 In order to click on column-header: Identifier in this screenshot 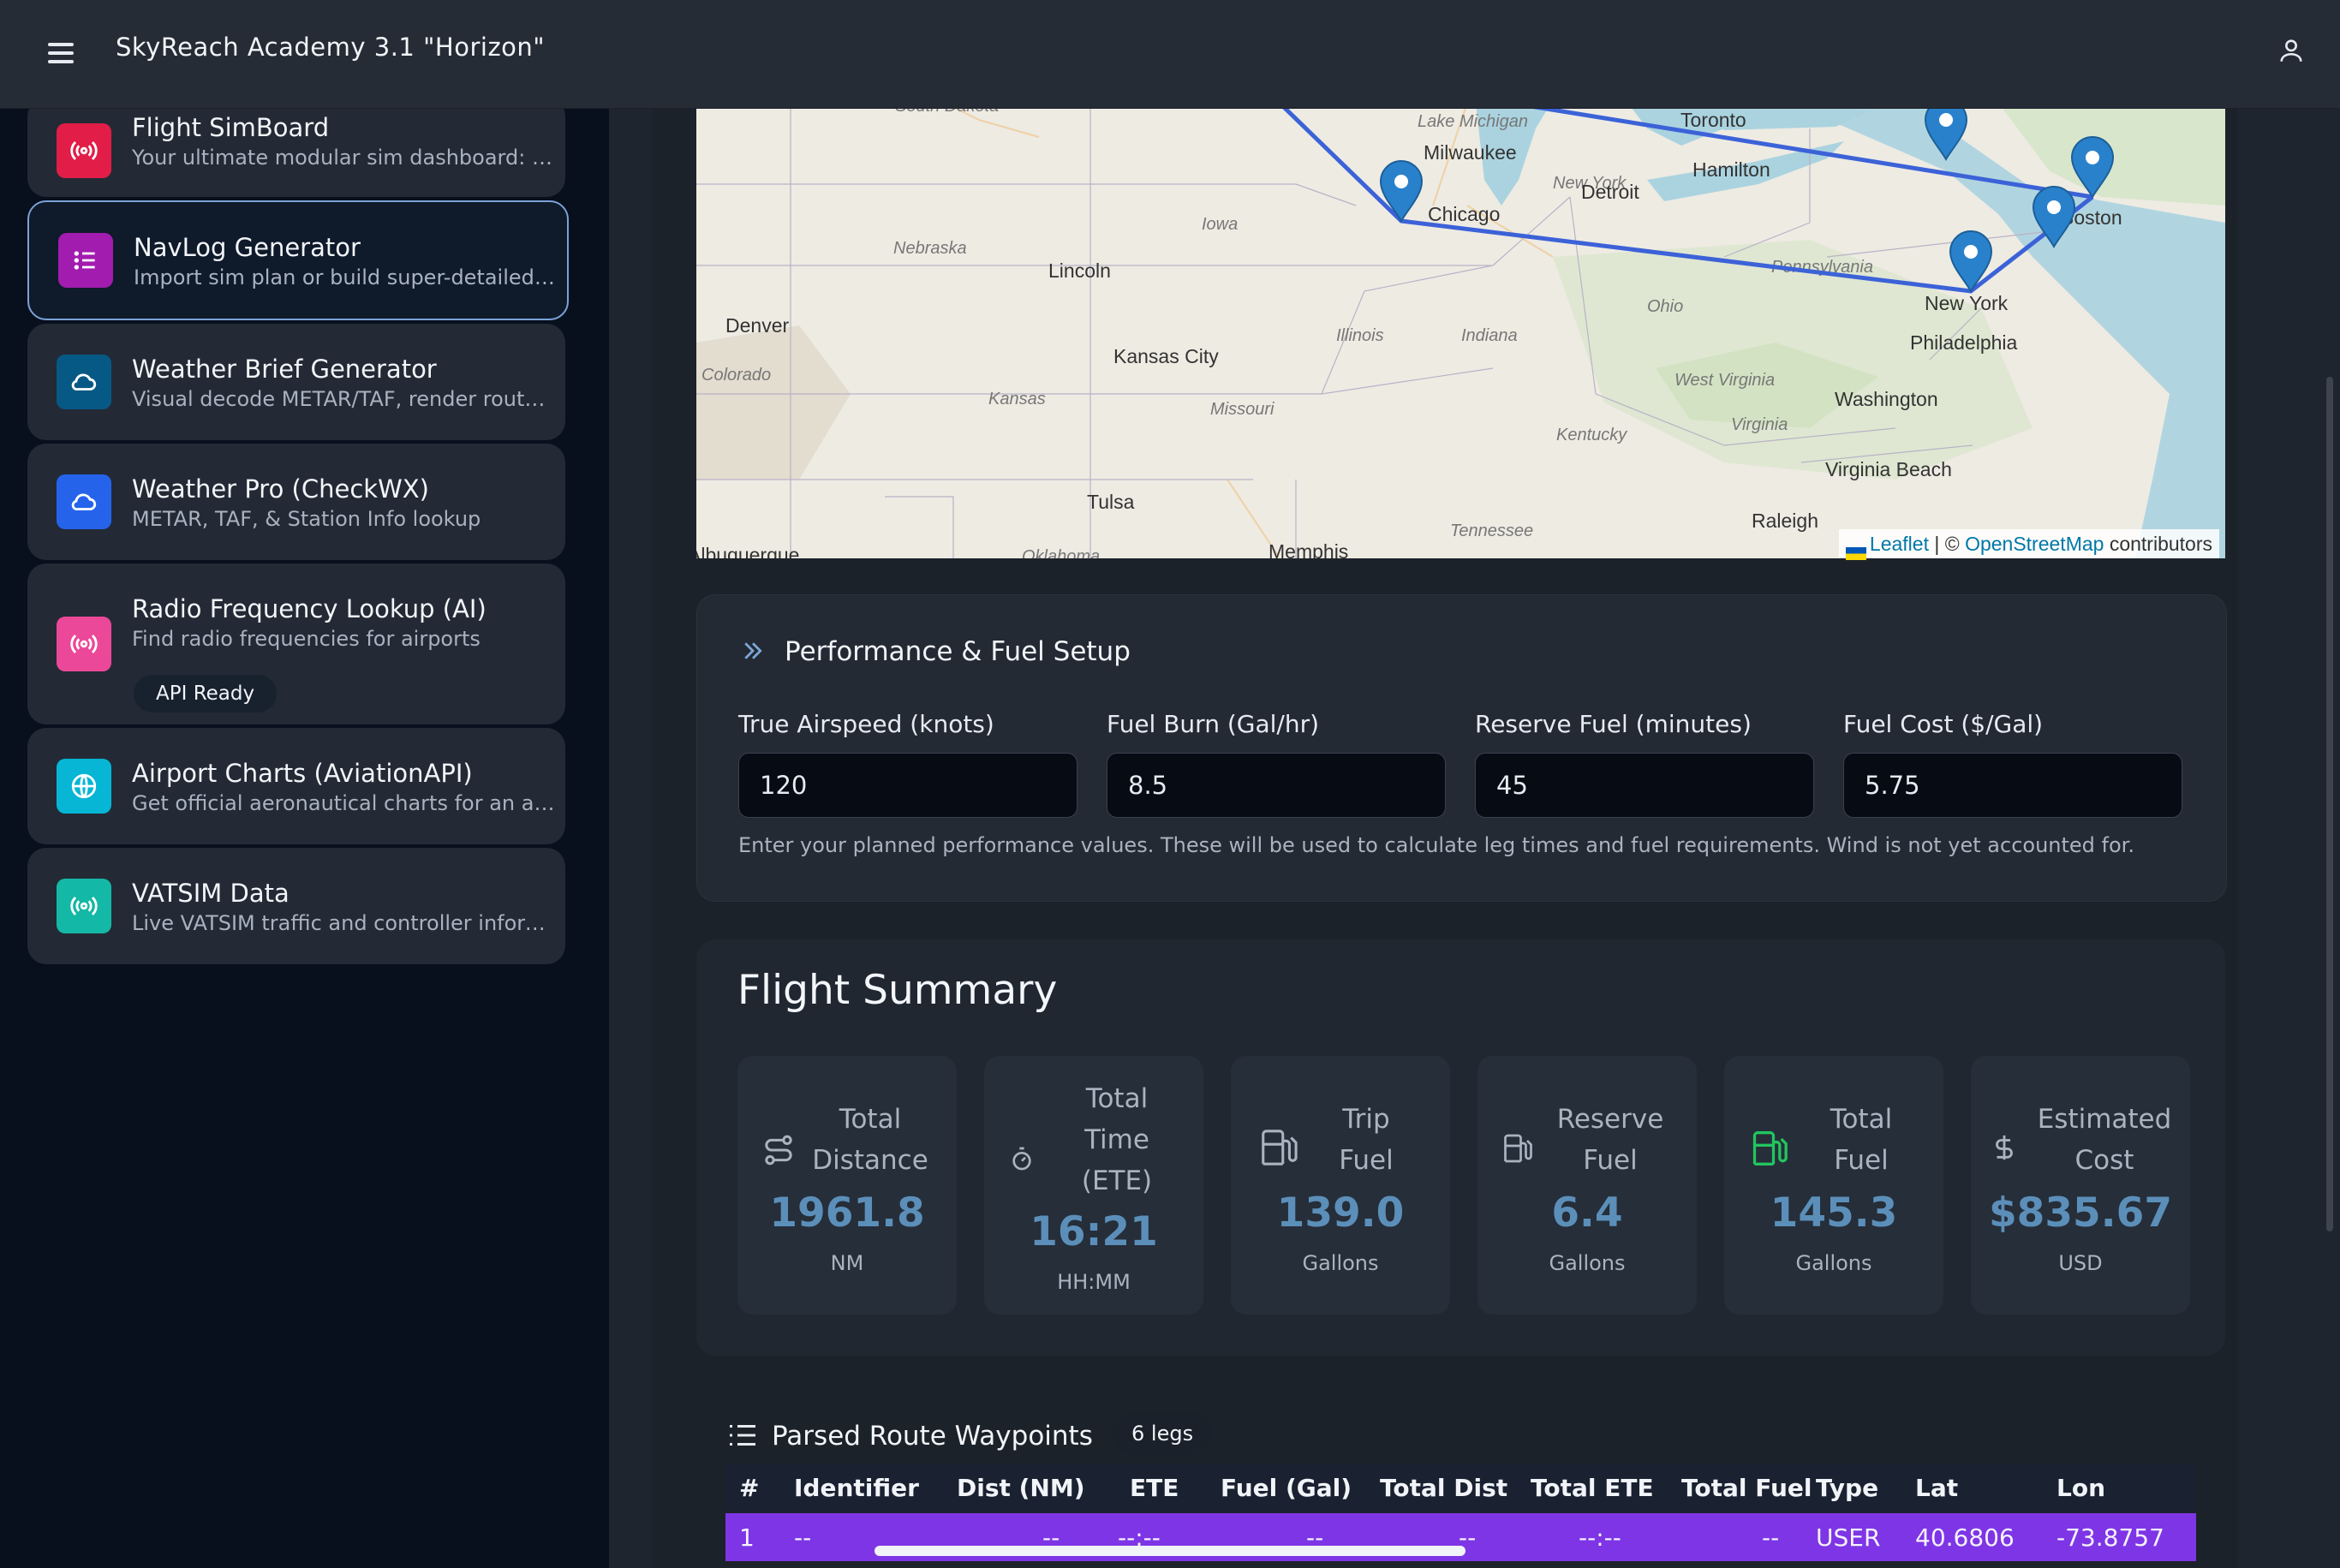, I will do `click(857, 1488)`.